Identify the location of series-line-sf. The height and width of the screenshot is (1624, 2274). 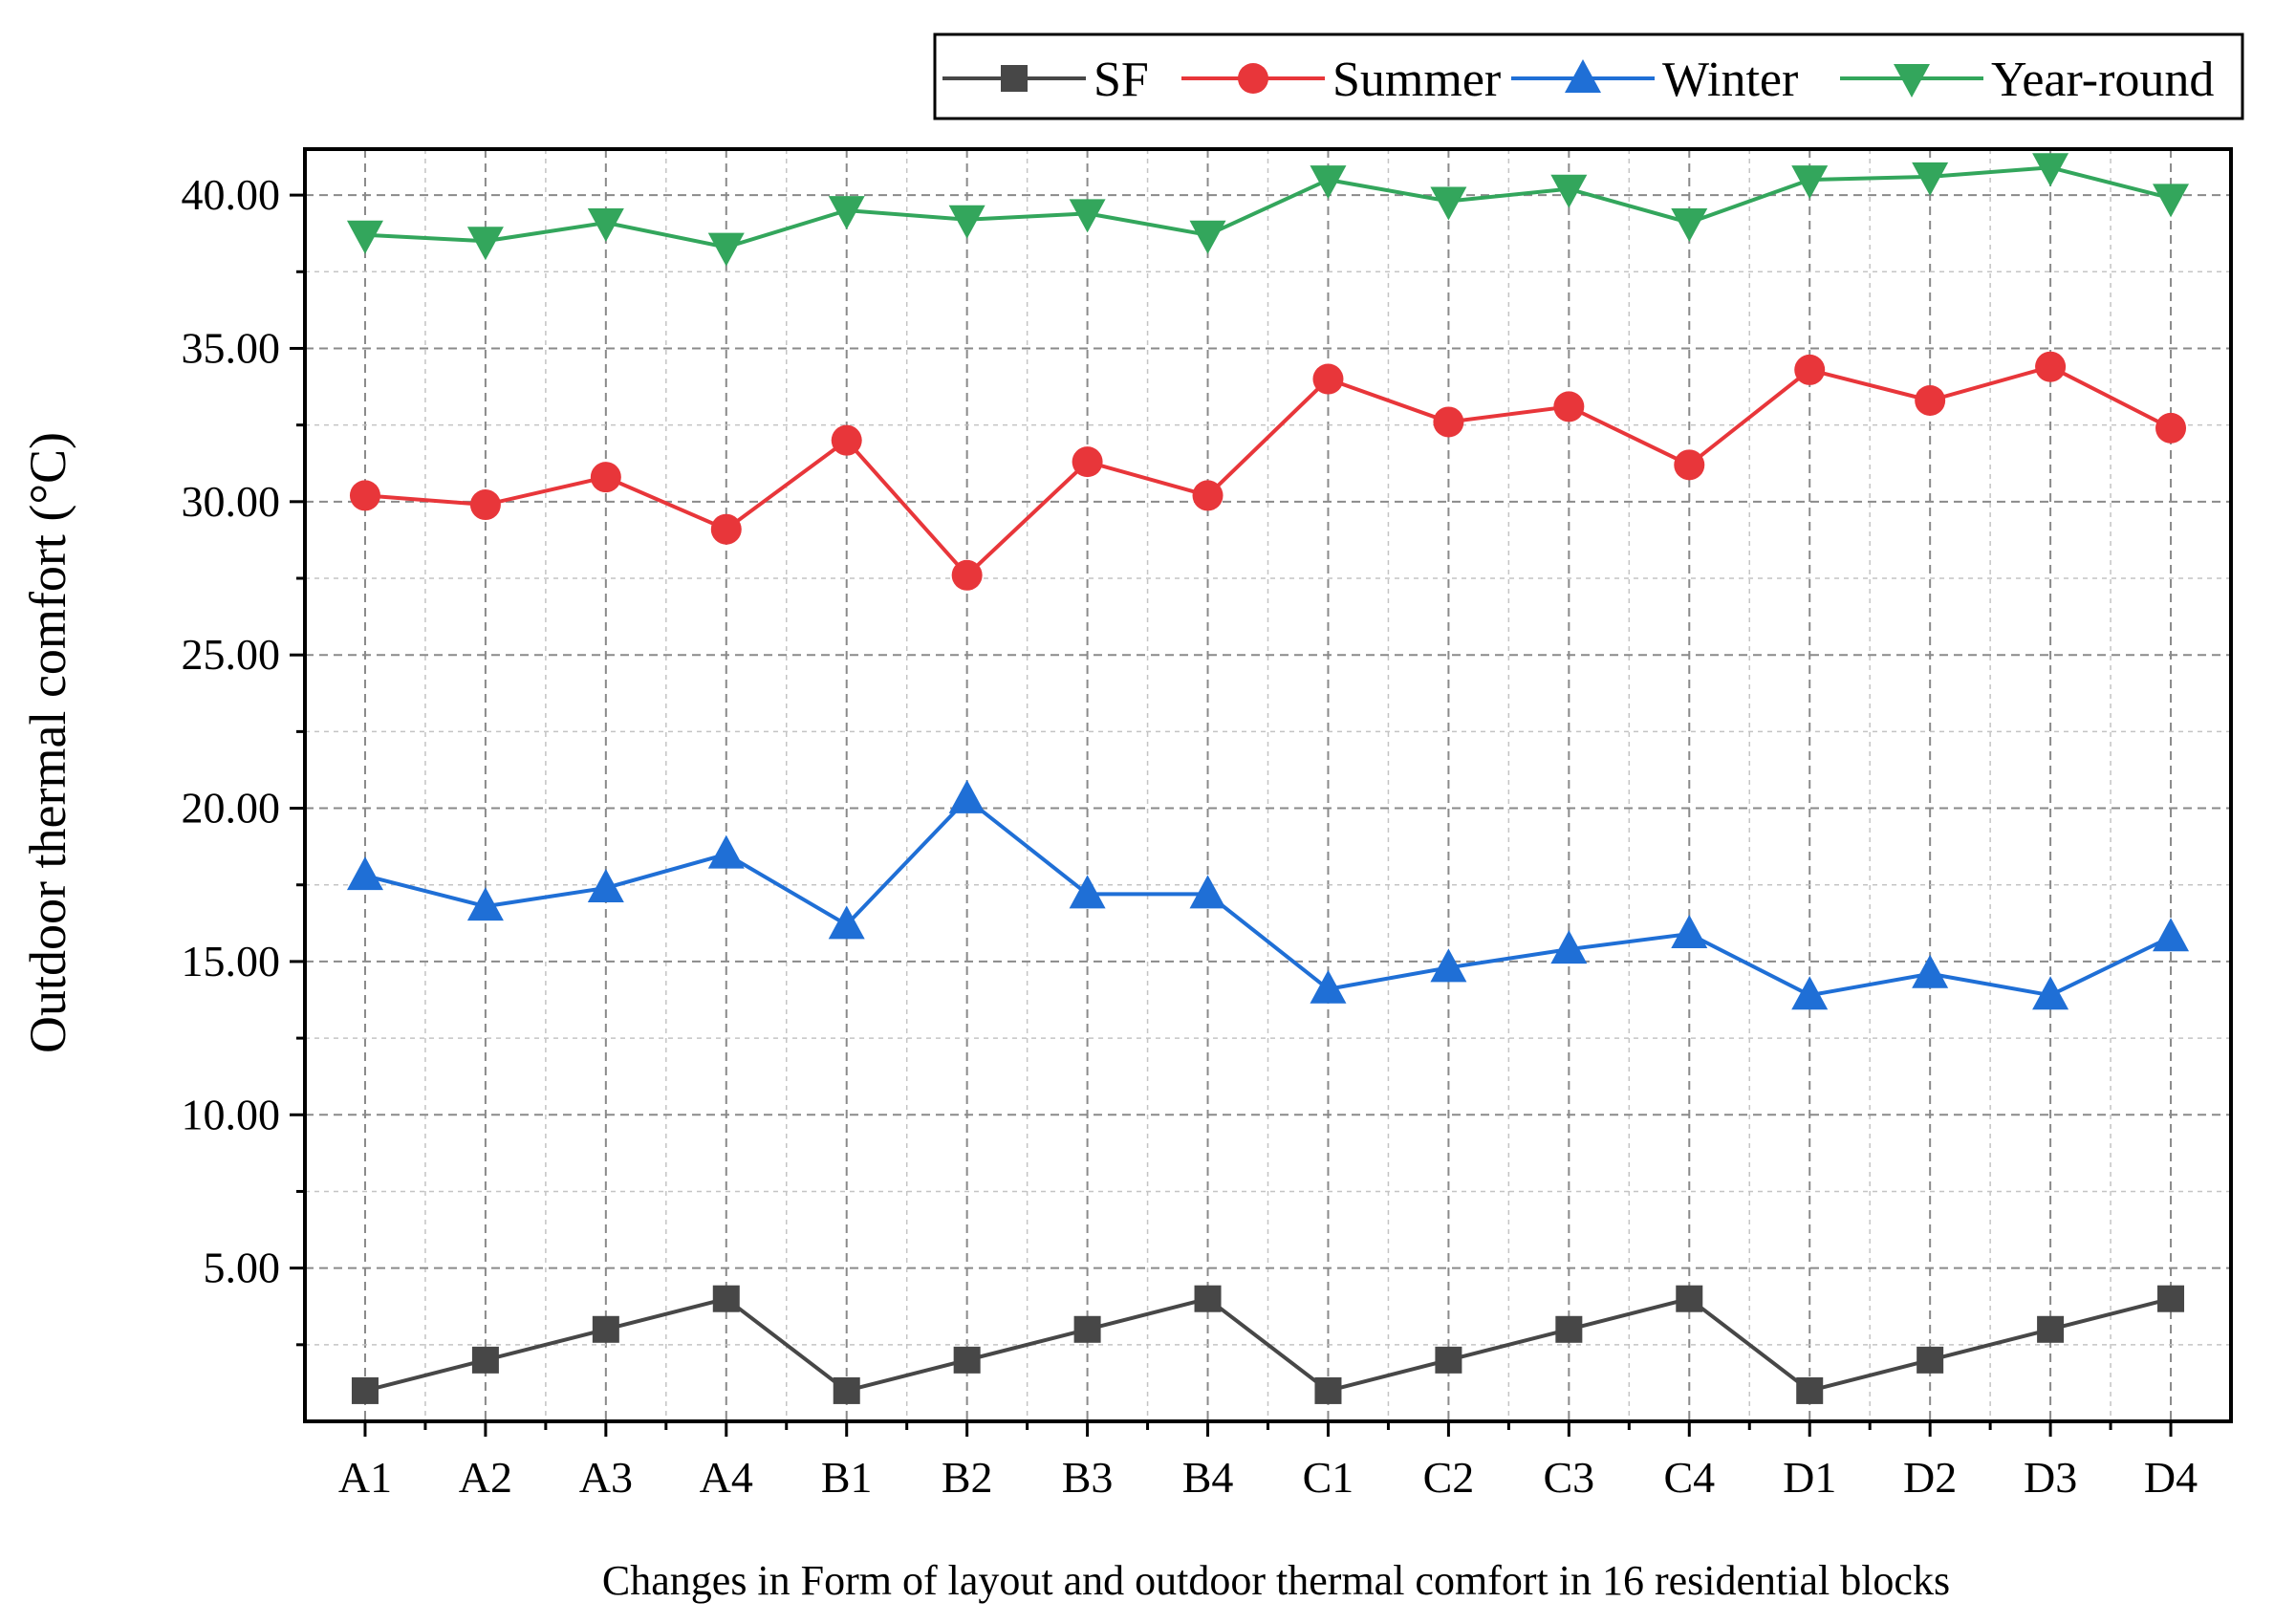
(1268, 1345).